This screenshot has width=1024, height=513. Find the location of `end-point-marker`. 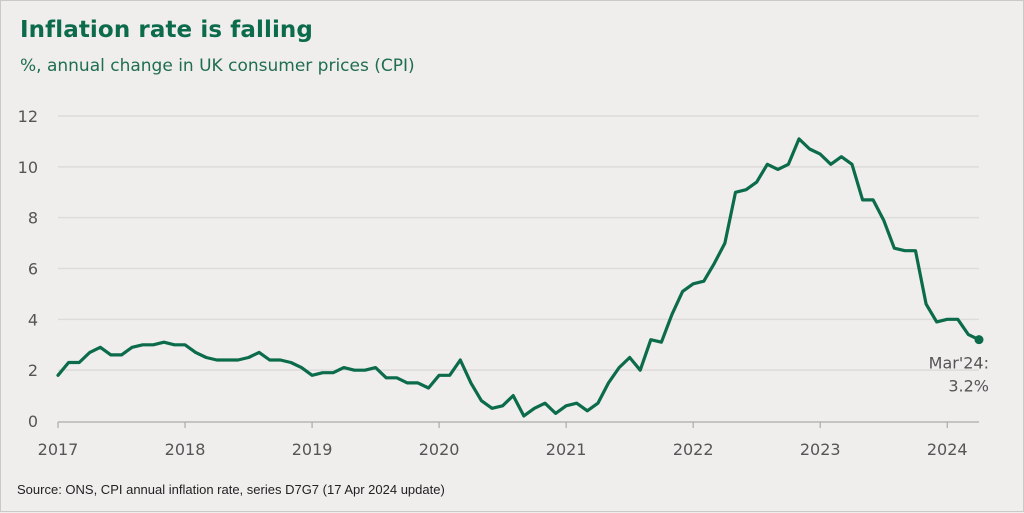

end-point-marker is located at coordinates (979, 340).